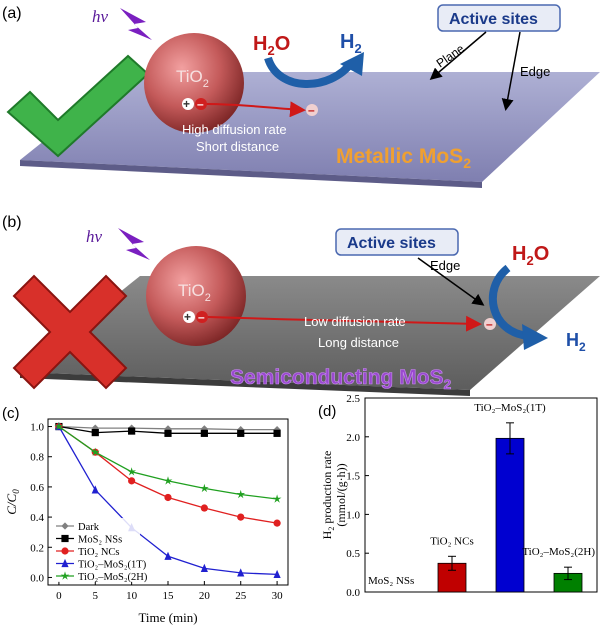 Image resolution: width=600 pixels, height=626 pixels. I want to click on caption-b-line1: Low diffusion rate, so click(355, 321).